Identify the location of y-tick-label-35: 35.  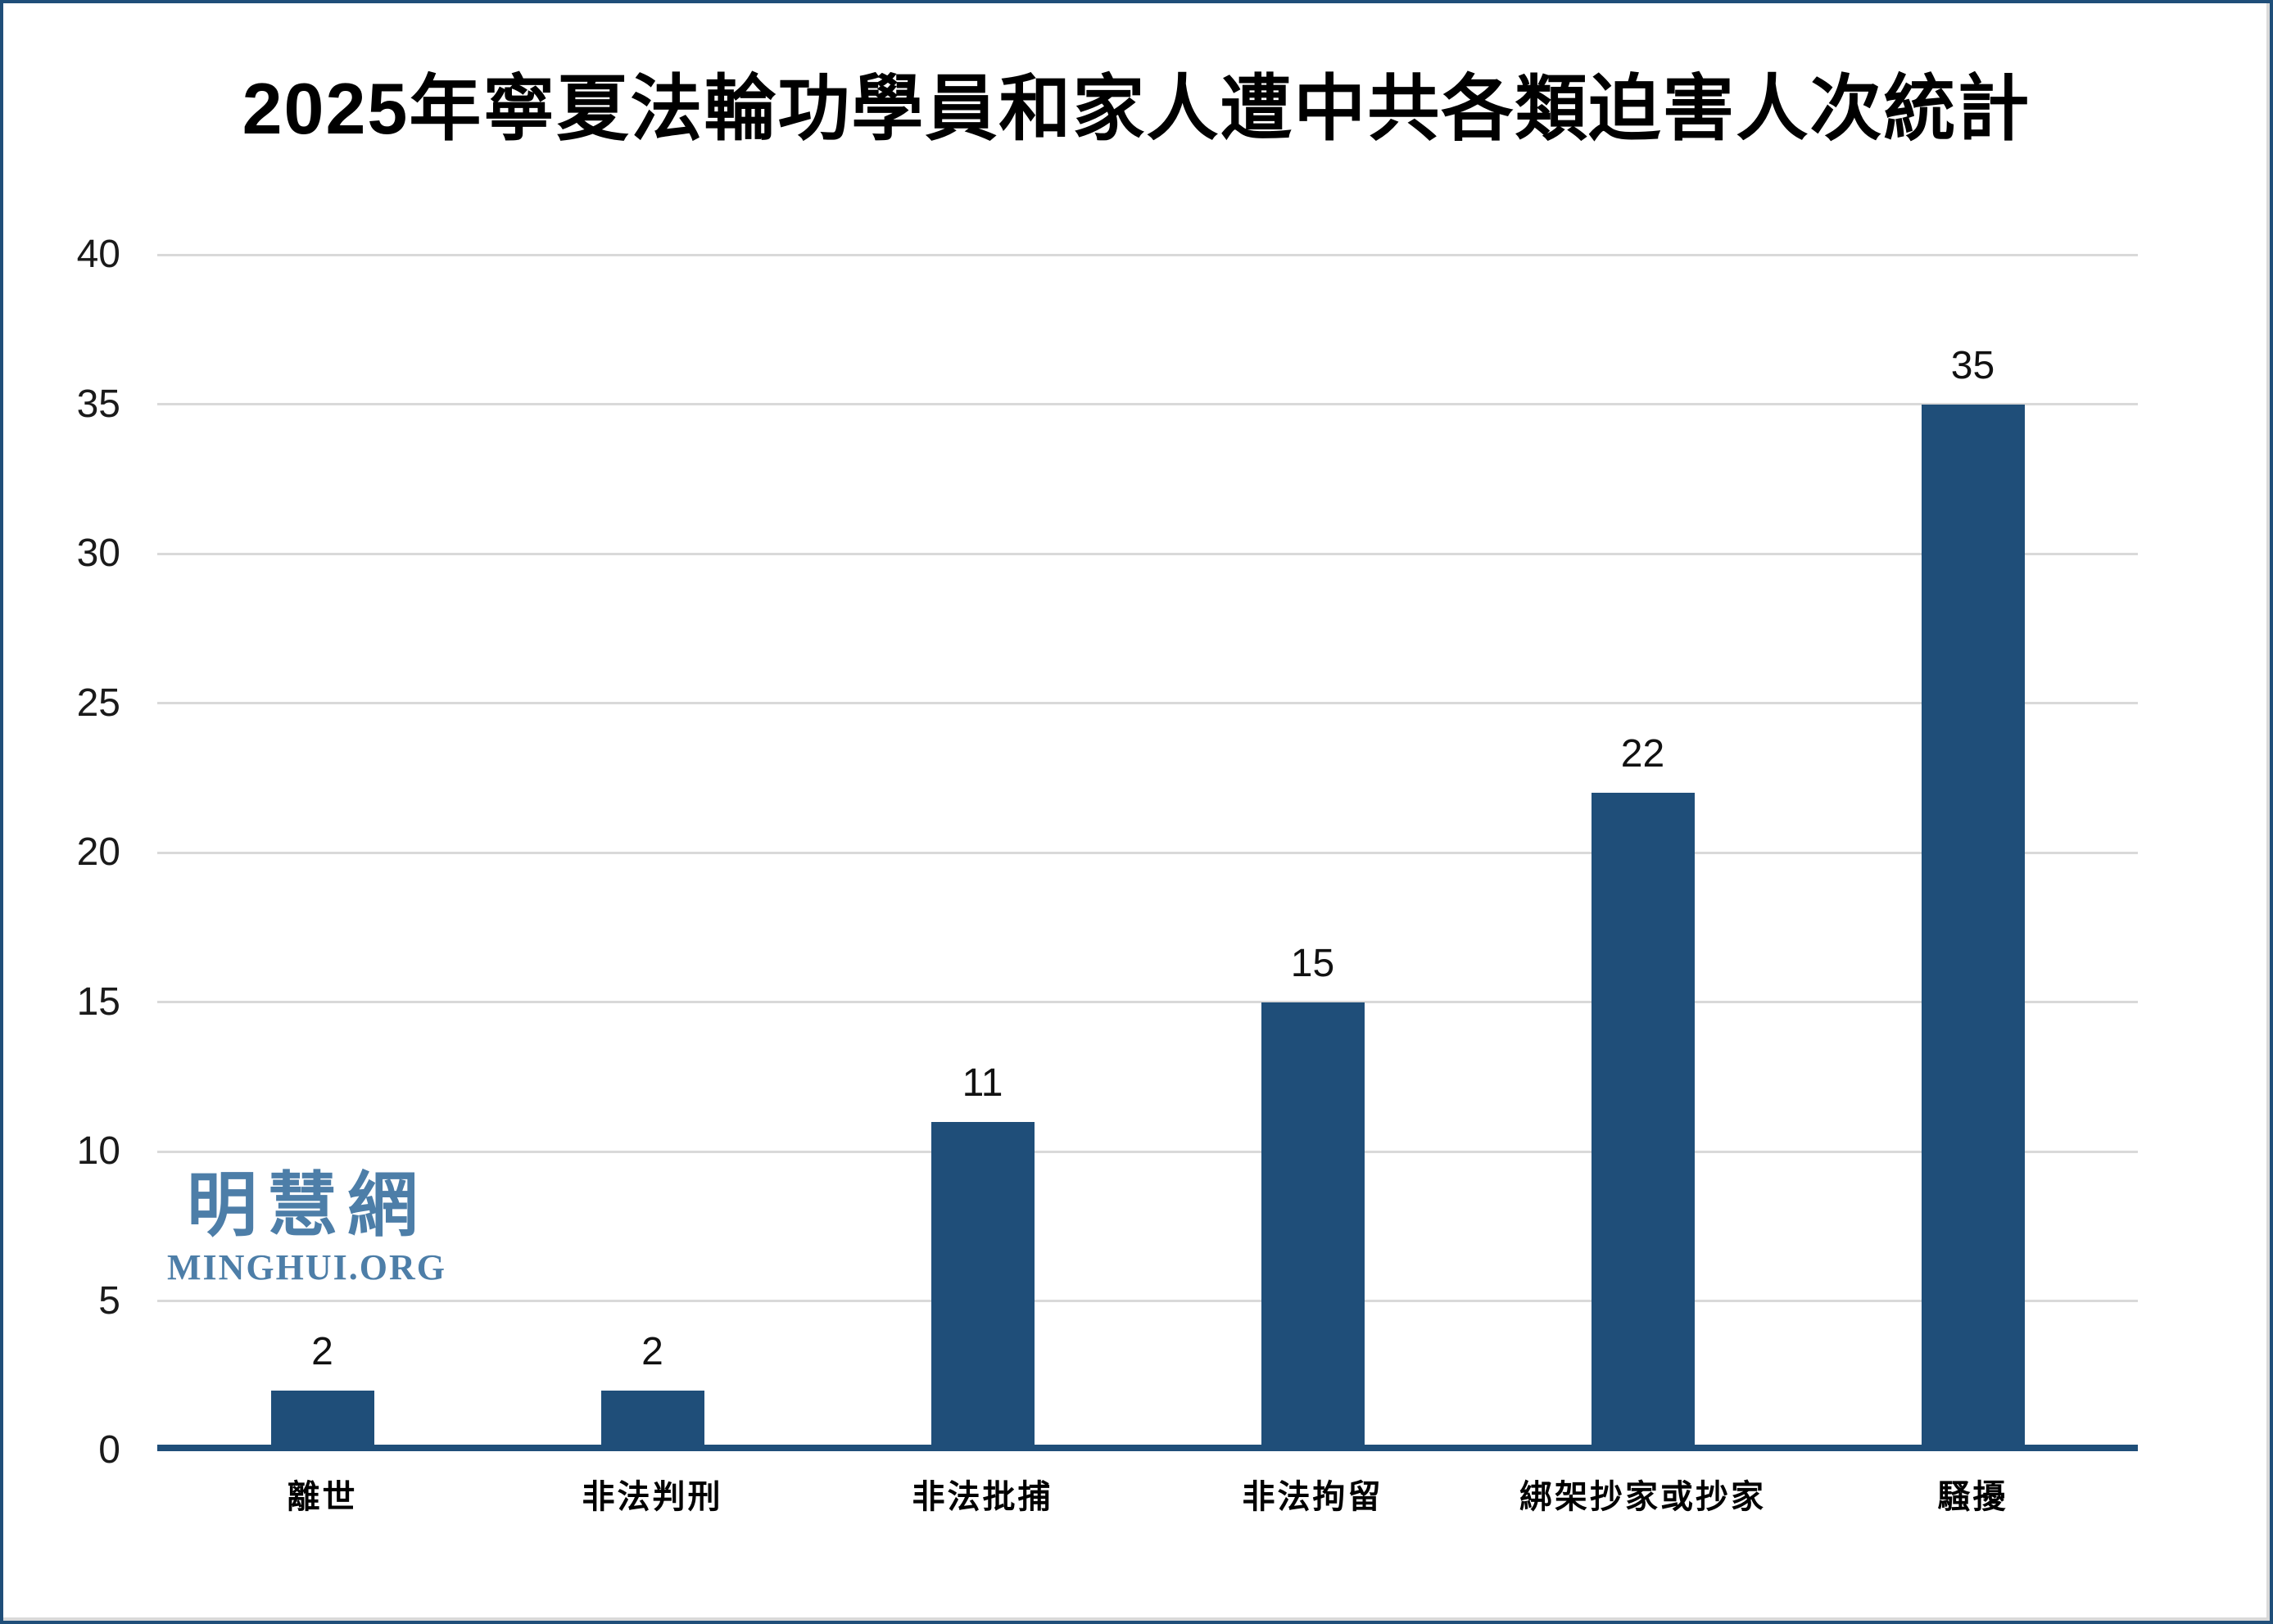
(98, 404).